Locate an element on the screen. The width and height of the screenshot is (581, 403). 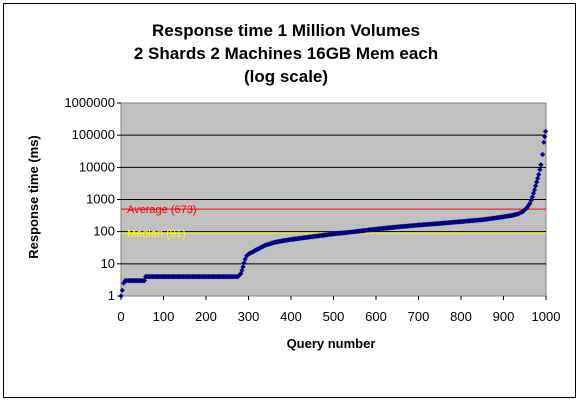
y-tick-label: 10 is located at coordinates (108, 263).